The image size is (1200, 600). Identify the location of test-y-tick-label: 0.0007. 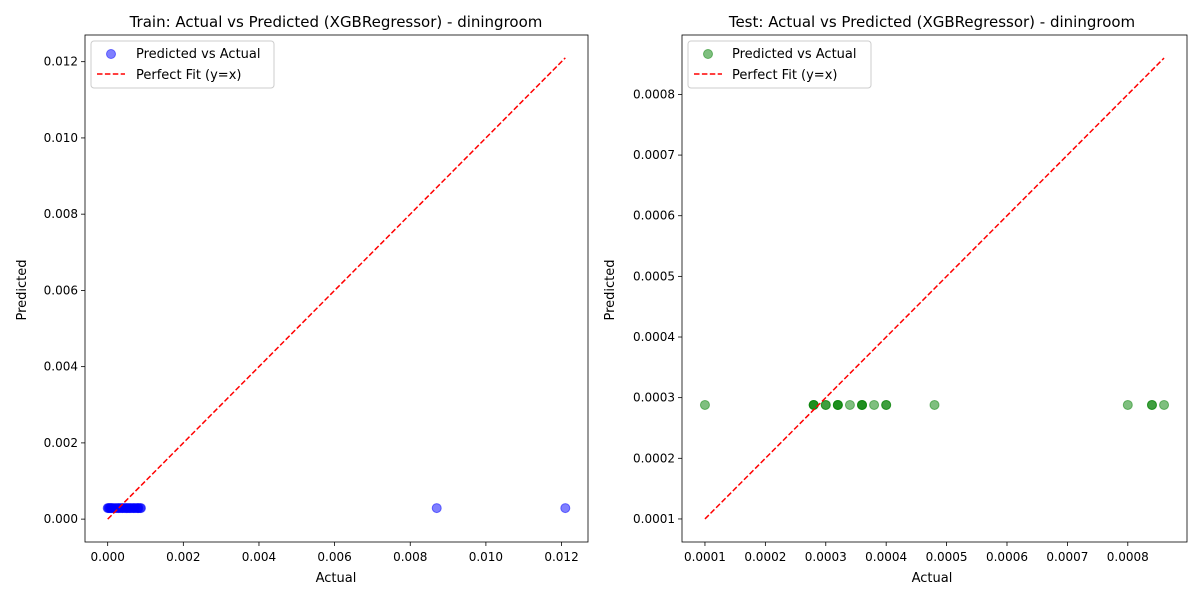
(654, 155).